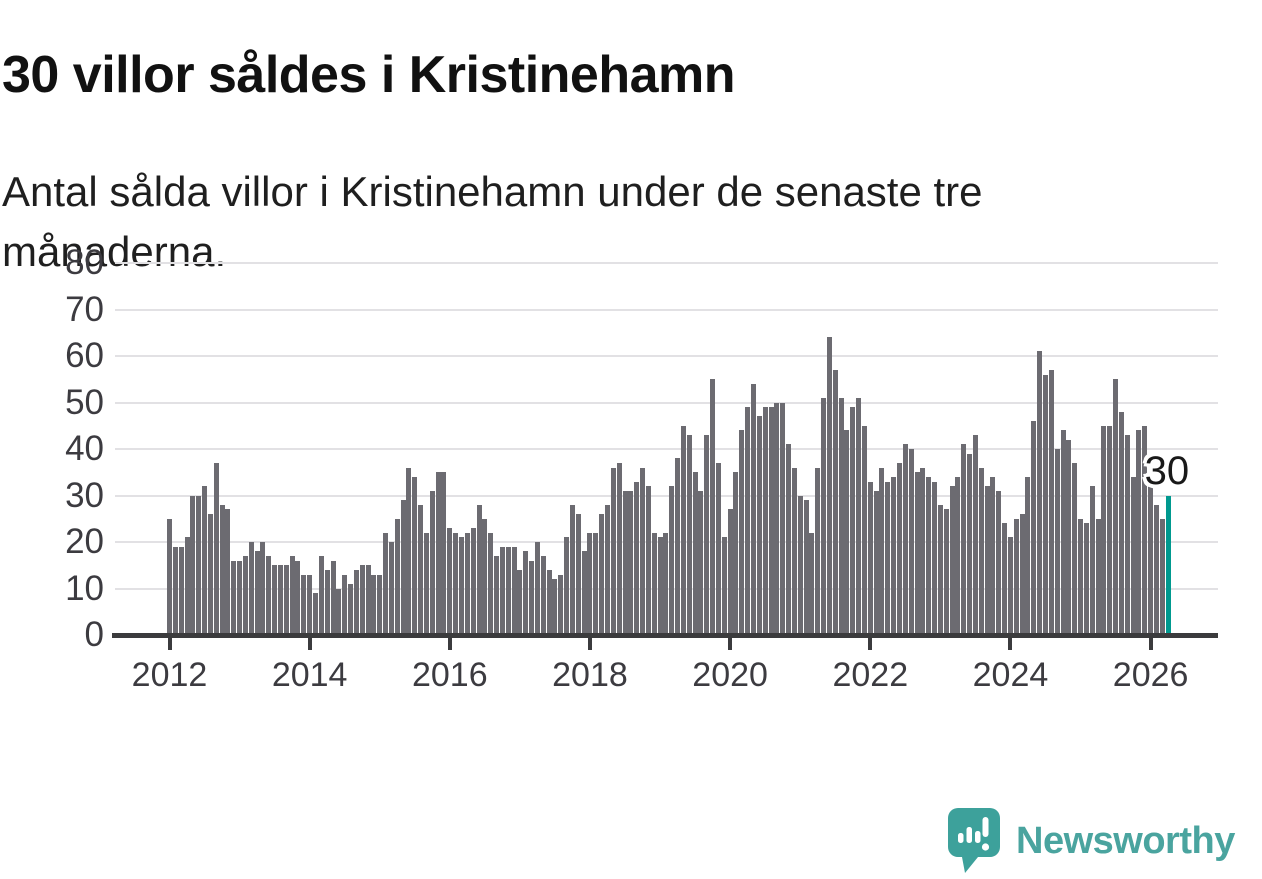 The width and height of the screenshot is (1262, 879). What do you see at coordinates (84, 355) in the screenshot?
I see `y-axis-label: 60` at bounding box center [84, 355].